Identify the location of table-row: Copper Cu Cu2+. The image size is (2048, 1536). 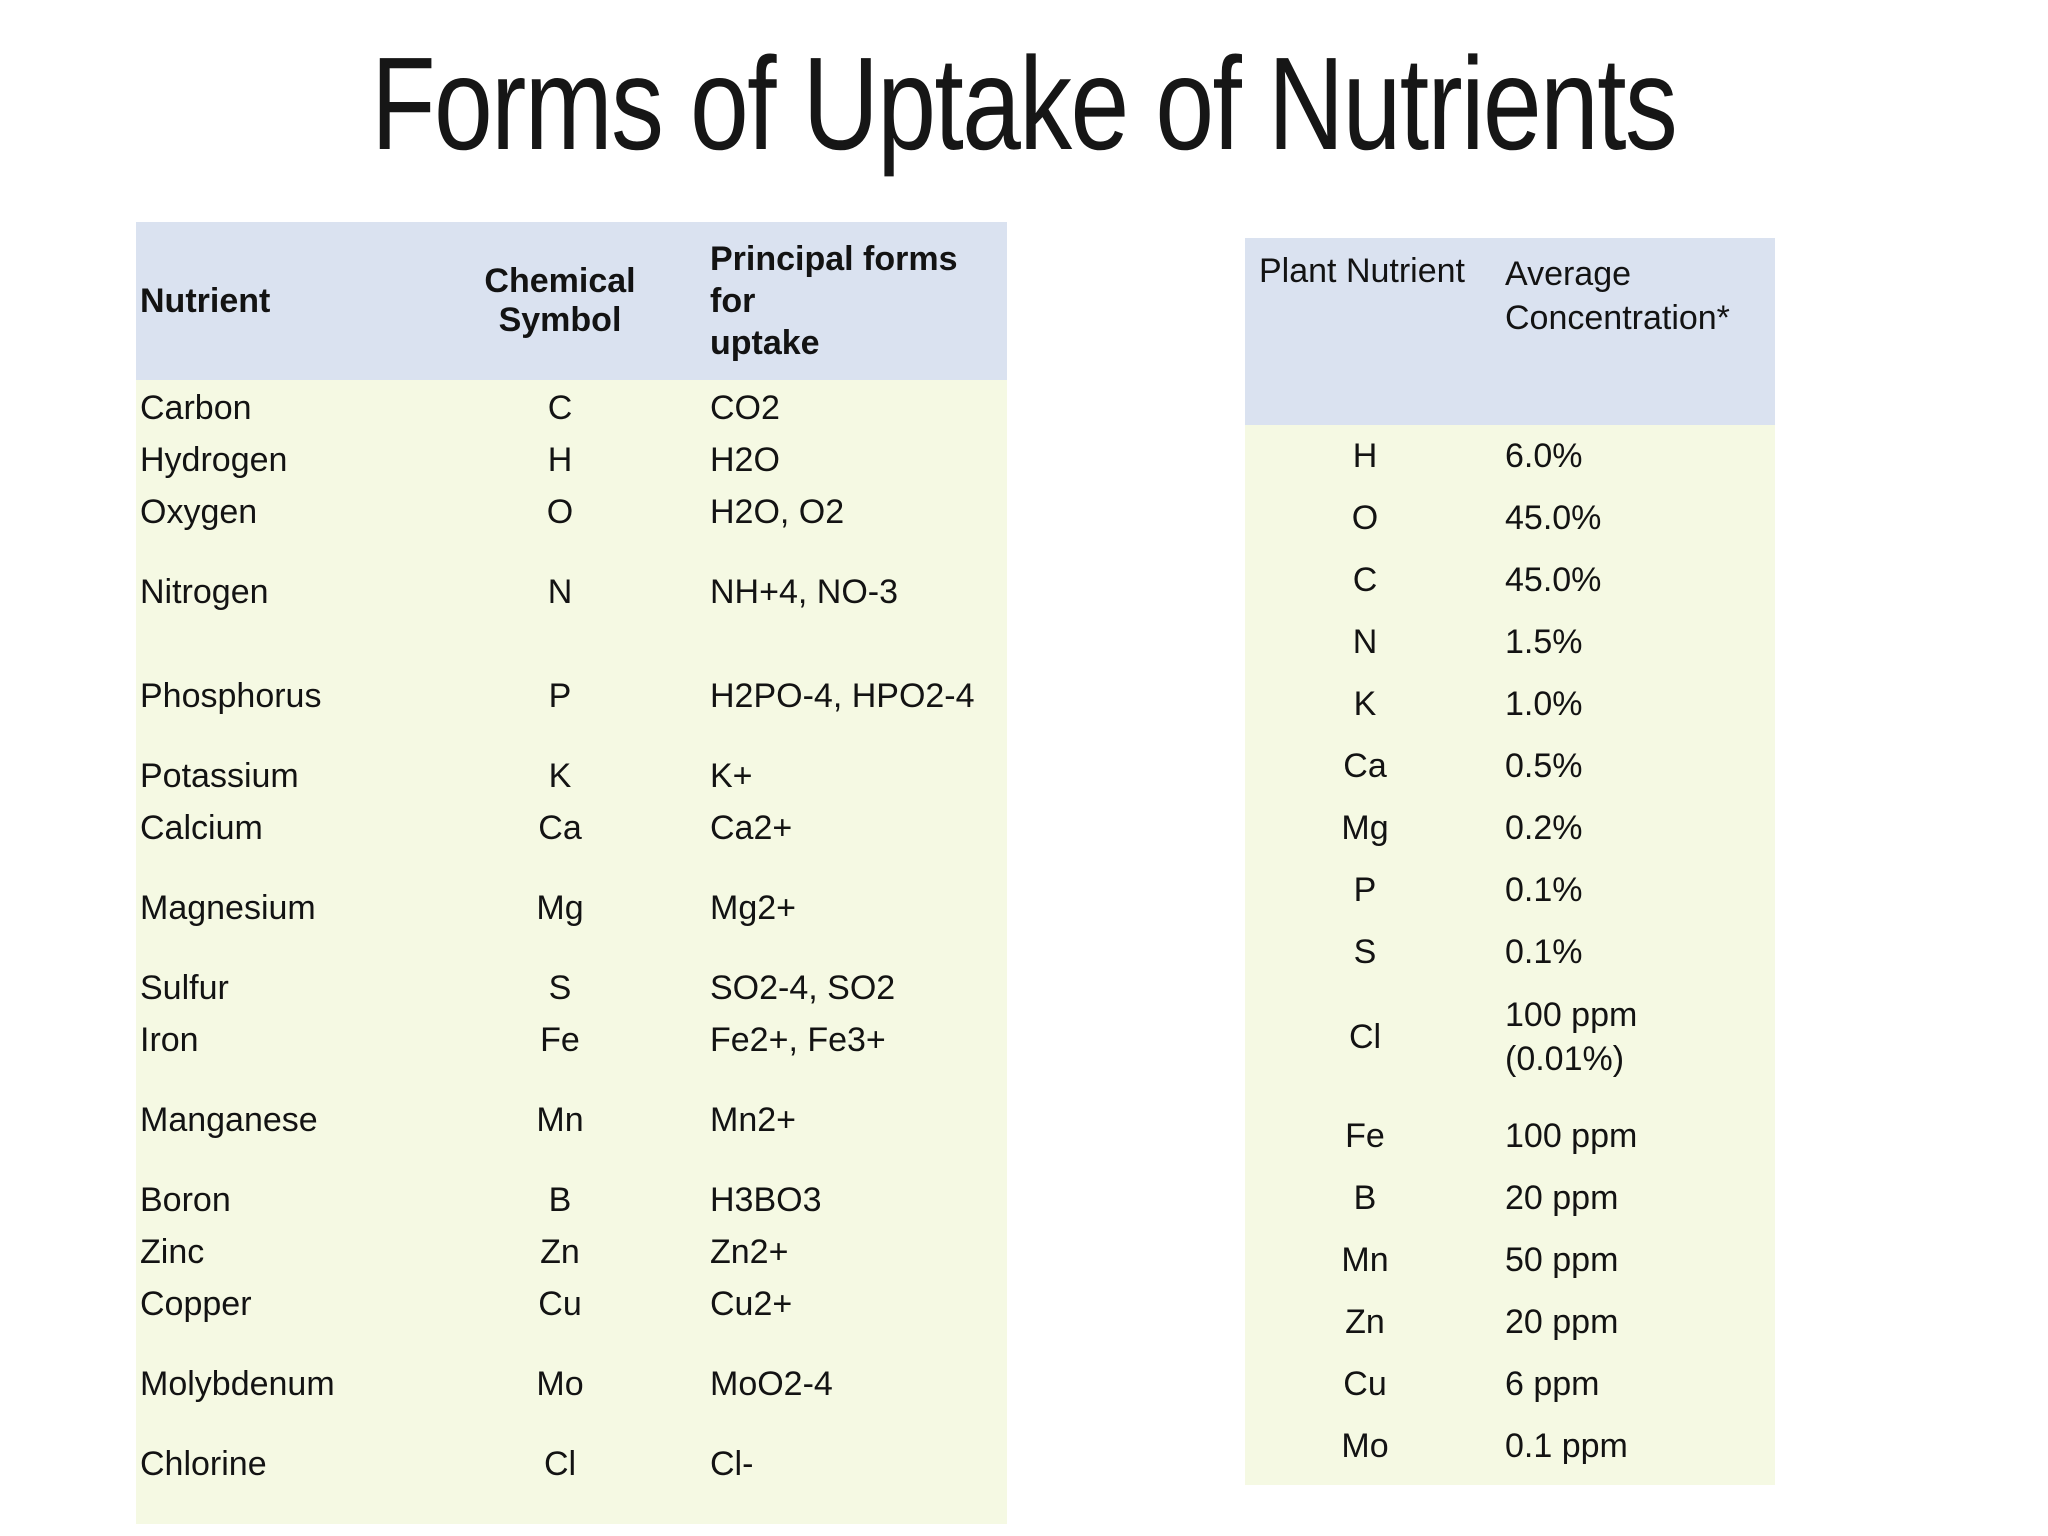
(571, 1304).